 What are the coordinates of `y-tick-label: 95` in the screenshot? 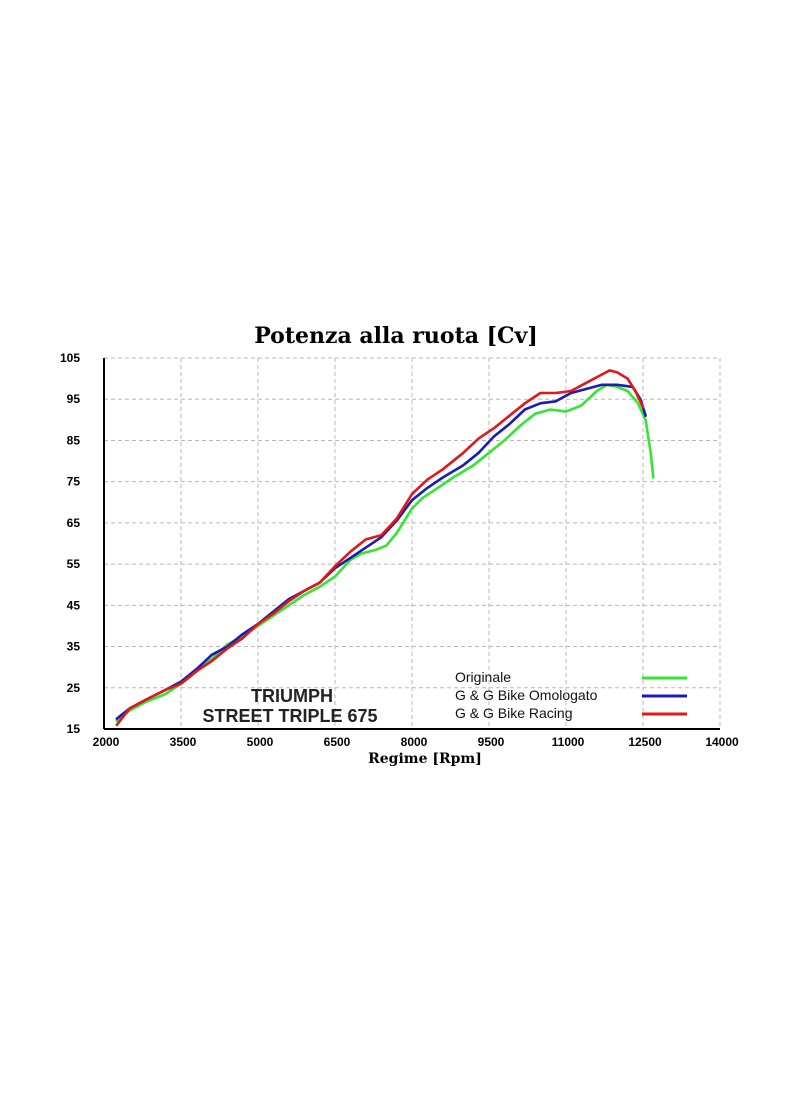 It's located at (74, 399).